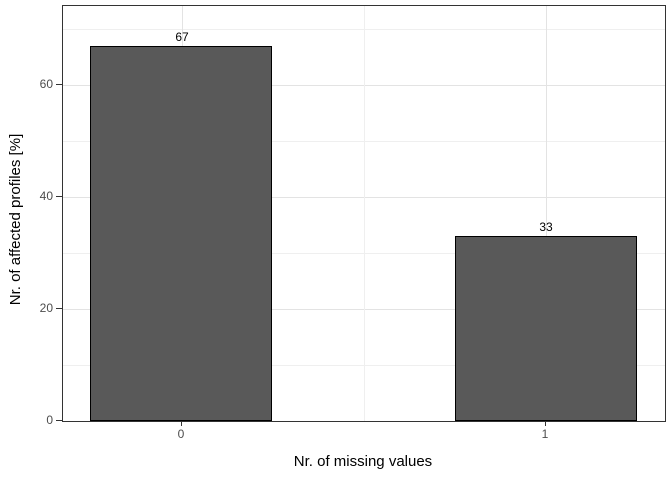 The height and width of the screenshot is (480, 672). What do you see at coordinates (46, 196) in the screenshot?
I see `y-tick-label: 40` at bounding box center [46, 196].